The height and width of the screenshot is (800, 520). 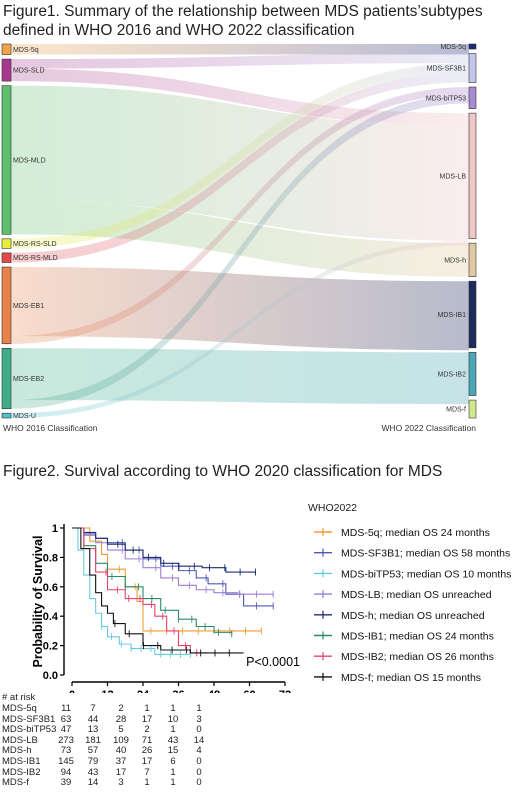 I want to click on x-tick-label: 72, so click(x=285, y=691).